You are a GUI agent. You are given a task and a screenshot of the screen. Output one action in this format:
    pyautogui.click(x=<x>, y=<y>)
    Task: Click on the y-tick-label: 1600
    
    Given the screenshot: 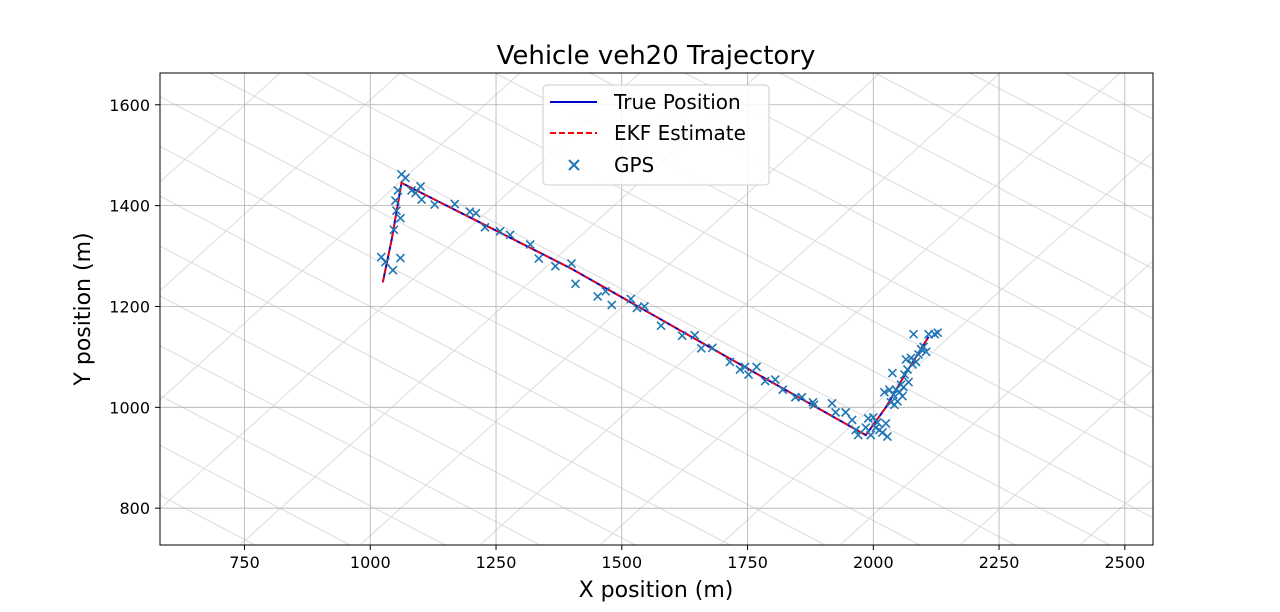 What is the action you would take?
    pyautogui.click(x=129, y=105)
    